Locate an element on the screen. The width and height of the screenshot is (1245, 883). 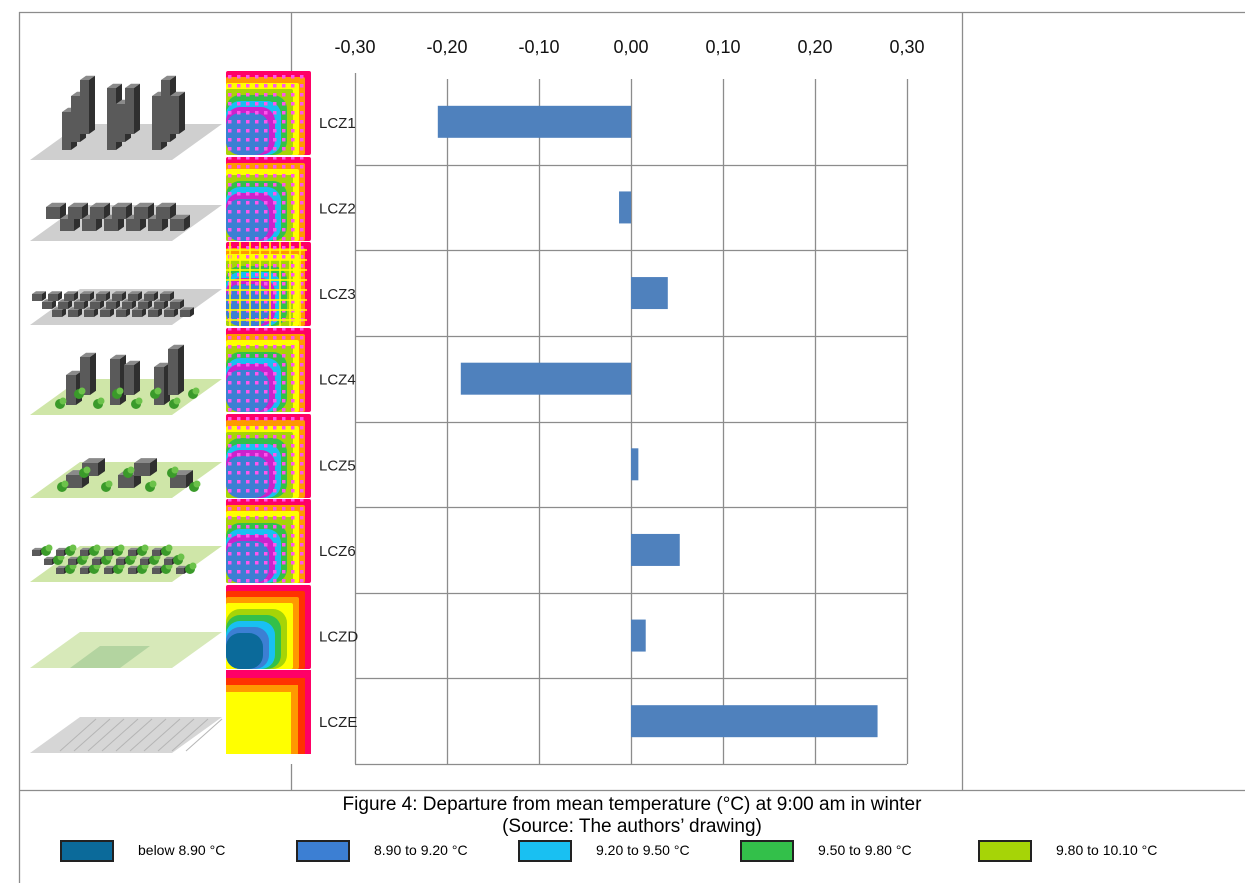
bar-lcz2 is located at coordinates (625, 207).